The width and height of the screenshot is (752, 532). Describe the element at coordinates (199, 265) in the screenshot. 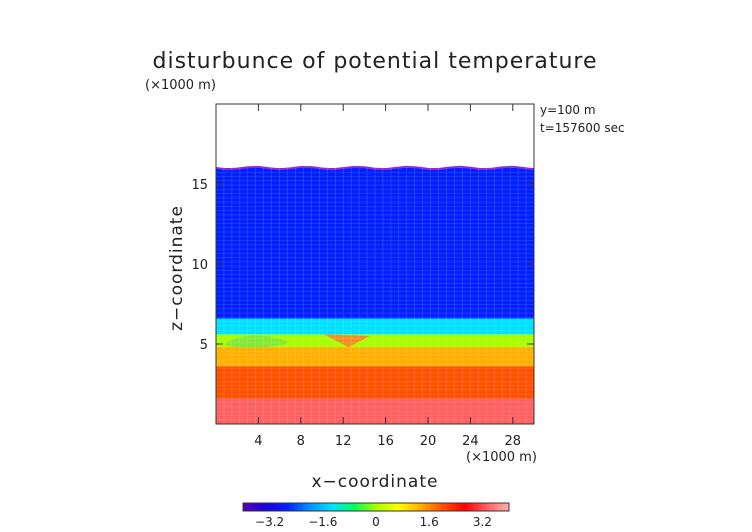

I see `y-tick-label: 10` at that location.